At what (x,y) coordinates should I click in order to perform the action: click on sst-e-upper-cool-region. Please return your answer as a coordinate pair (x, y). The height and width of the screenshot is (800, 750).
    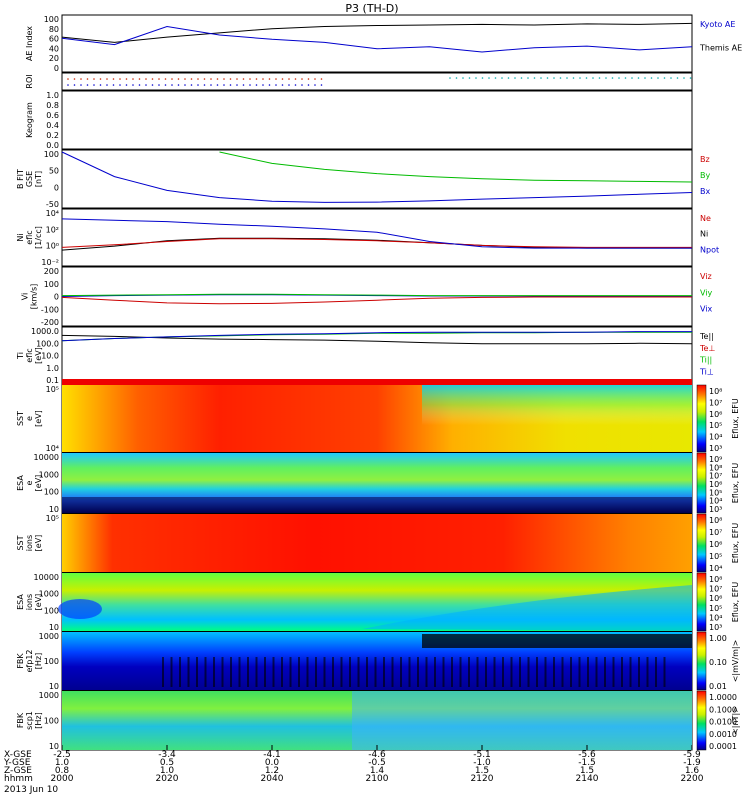
    Looking at the image, I should click on (557, 418).